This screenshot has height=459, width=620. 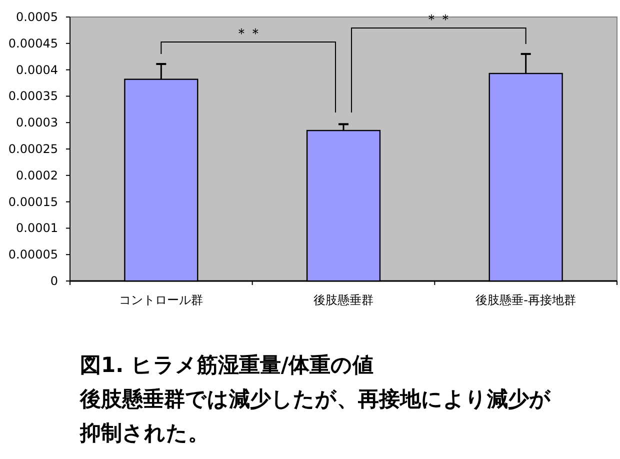 What do you see at coordinates (161, 300) in the screenshot?
I see `x-tick-label: コントロール群` at bounding box center [161, 300].